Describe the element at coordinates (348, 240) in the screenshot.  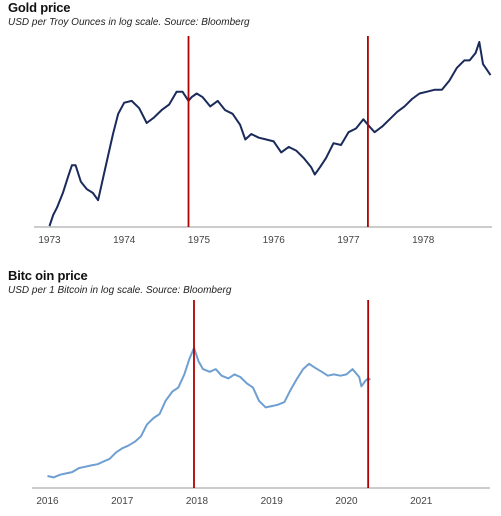
I see `gold-x-tick-label: 1977` at that location.